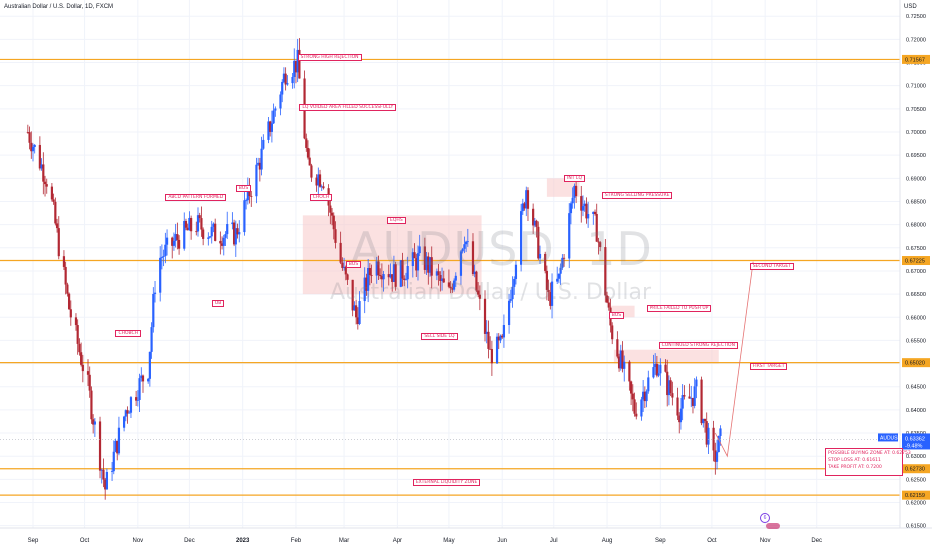  Describe the element at coordinates (916, 318) in the screenshot. I see `y-tick-label: 0.66000` at that location.